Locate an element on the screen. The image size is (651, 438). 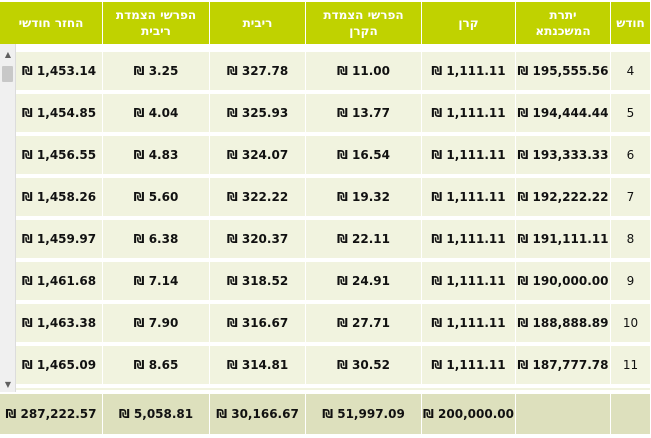
cell-interest: ₪ 316.67 is located at coordinates (258, 324).